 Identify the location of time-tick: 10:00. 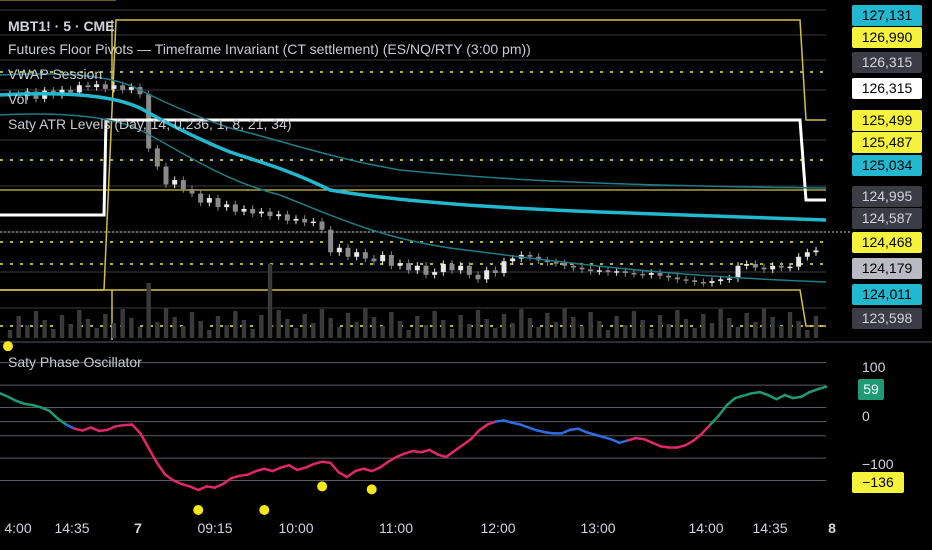
(296, 528).